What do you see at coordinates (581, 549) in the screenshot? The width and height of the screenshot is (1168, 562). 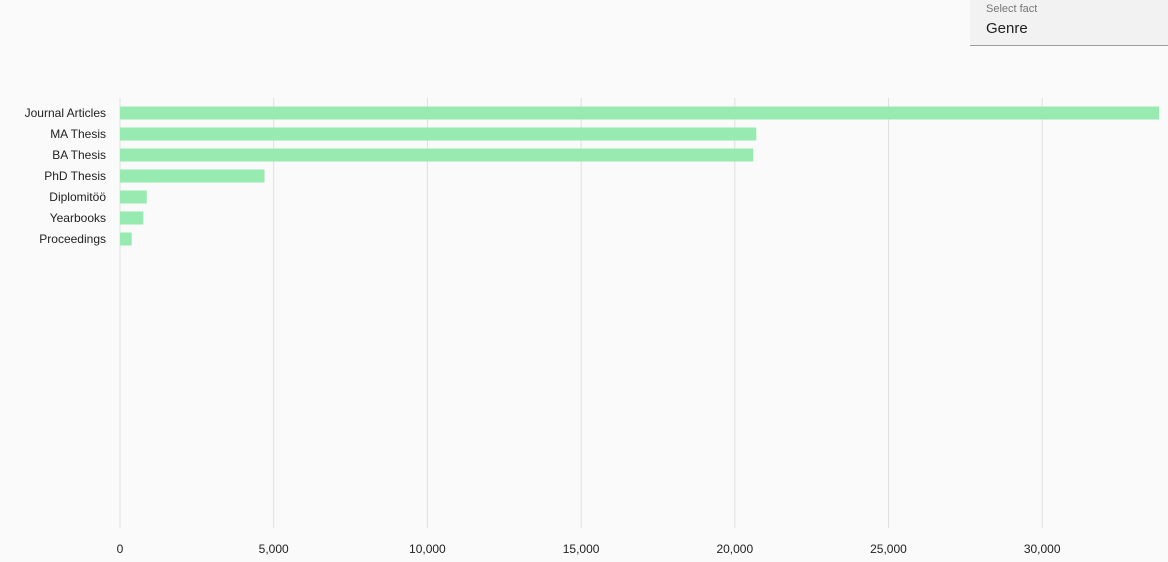 I see `x-tick-label: 15,000` at bounding box center [581, 549].